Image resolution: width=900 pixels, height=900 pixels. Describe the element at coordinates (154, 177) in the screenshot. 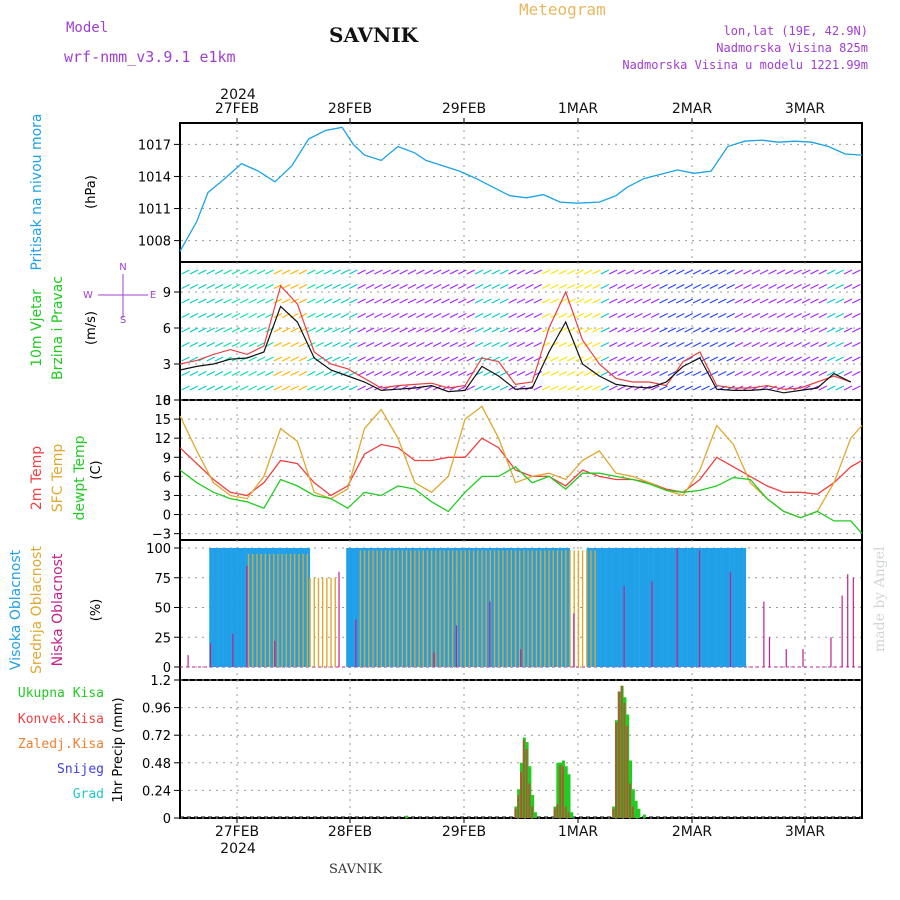

I see `pressure-tick-label: 1014` at that location.